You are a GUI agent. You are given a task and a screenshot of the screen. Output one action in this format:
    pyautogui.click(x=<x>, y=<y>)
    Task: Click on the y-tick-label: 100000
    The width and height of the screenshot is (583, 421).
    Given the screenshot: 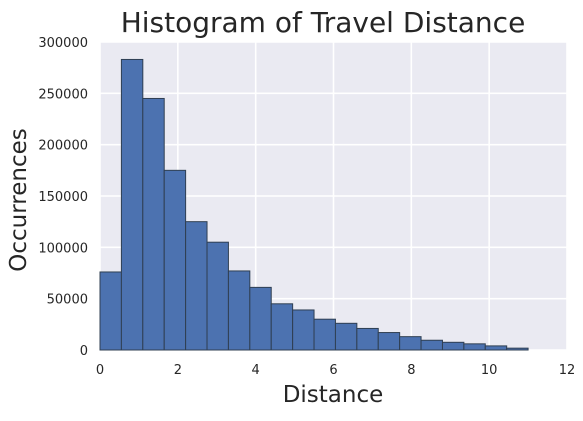 What is the action you would take?
    pyautogui.click(x=63, y=248)
    